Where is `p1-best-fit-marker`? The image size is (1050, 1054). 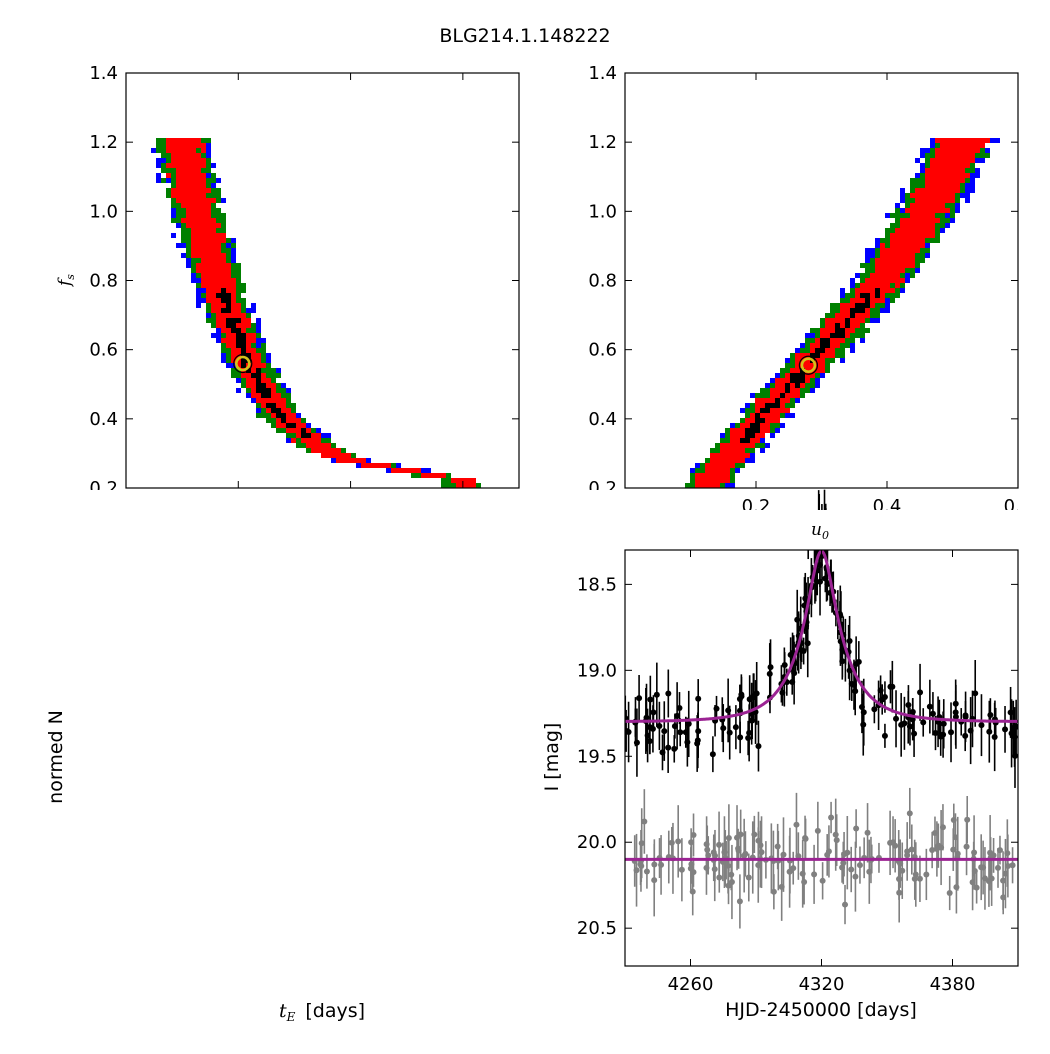
p1-best-fit-marker is located at coordinates (242, 363).